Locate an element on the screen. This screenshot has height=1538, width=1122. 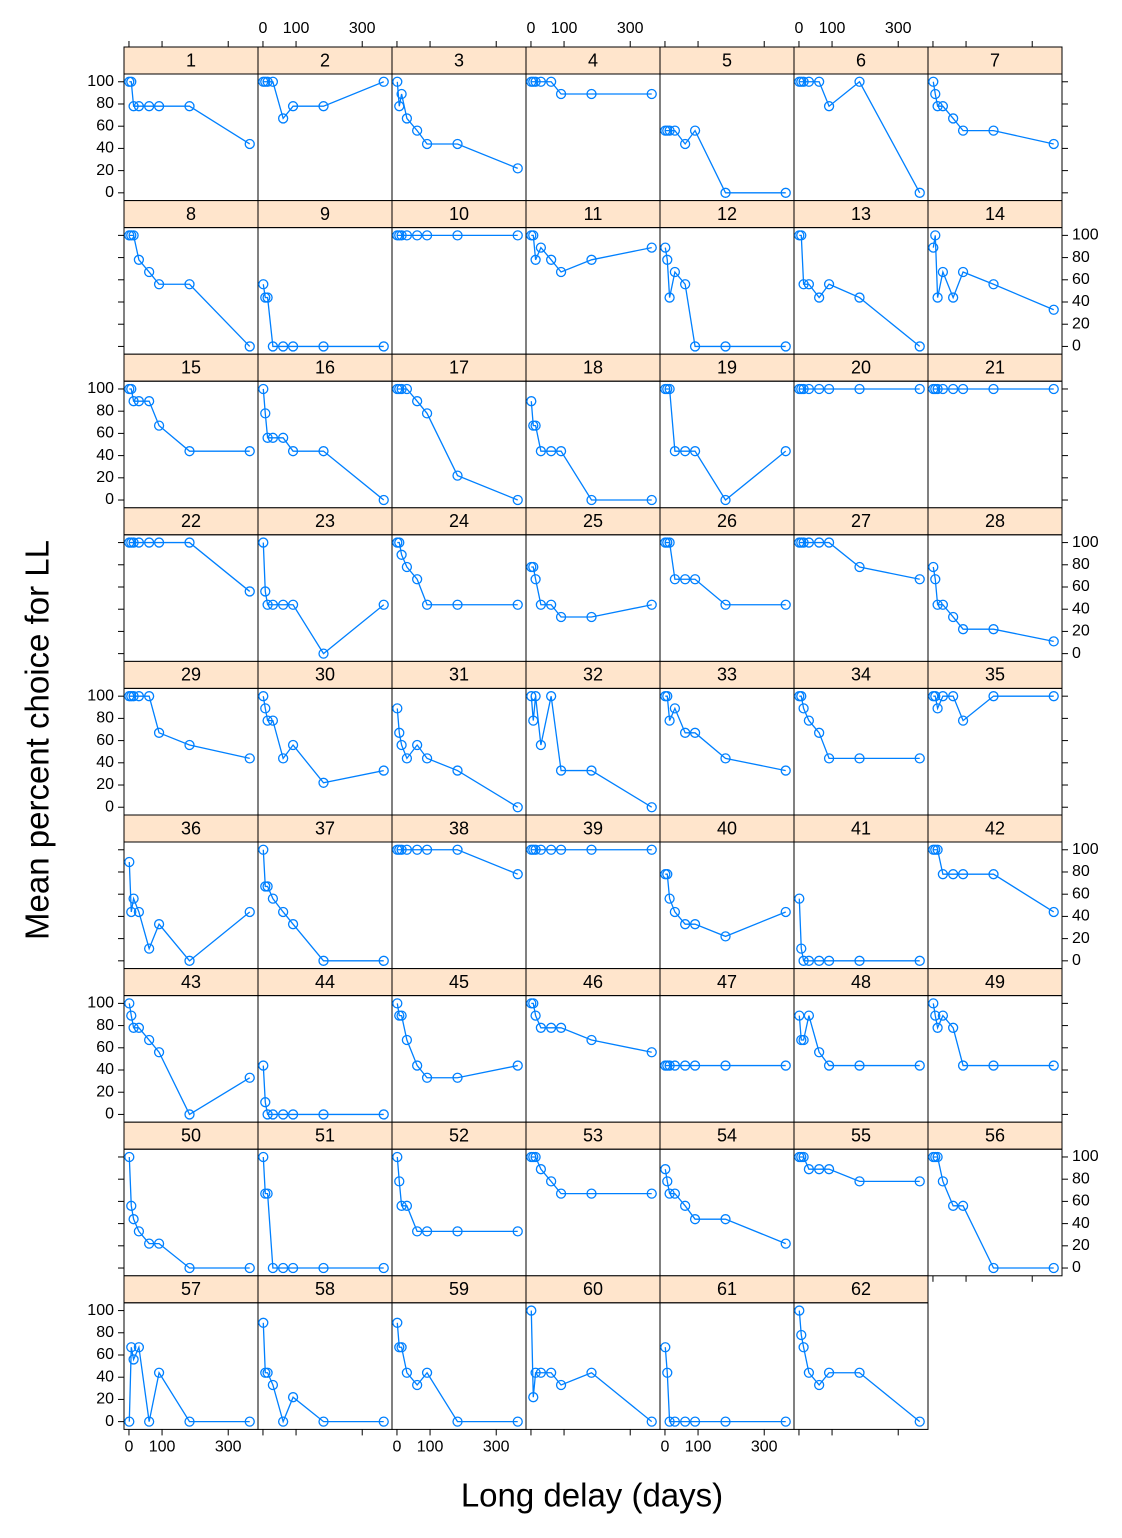
strip-label: 2 is located at coordinates (325, 60).